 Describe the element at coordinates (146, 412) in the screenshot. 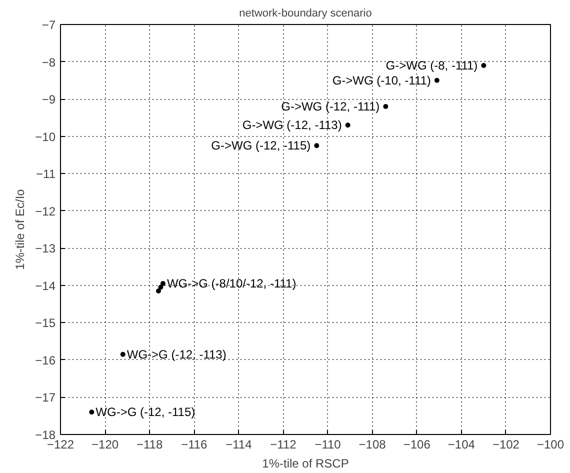

I see `annotation: WG->G (-12, -115)` at that location.